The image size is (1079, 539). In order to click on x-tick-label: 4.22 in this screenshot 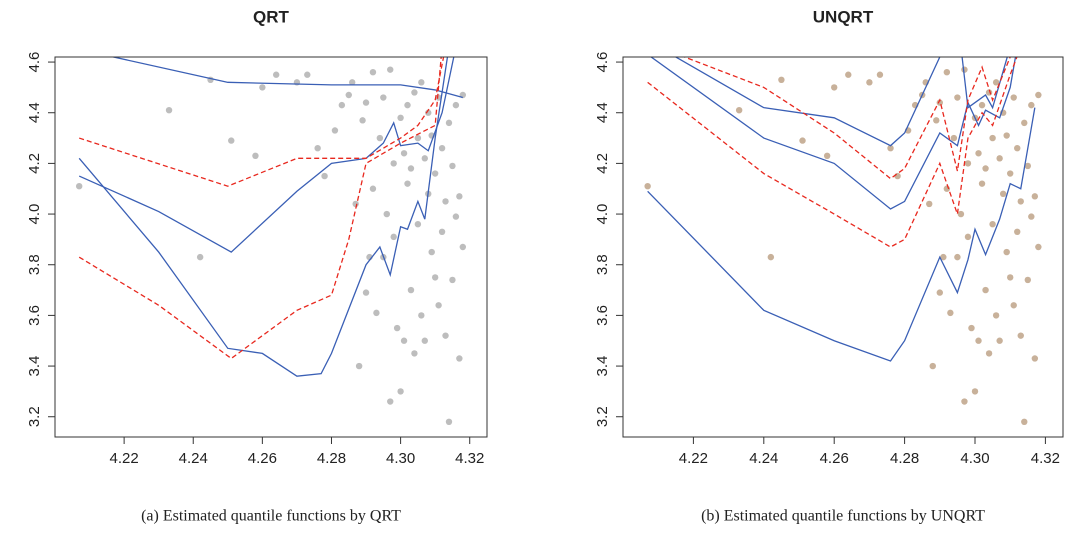, I will do `click(124, 458)`.